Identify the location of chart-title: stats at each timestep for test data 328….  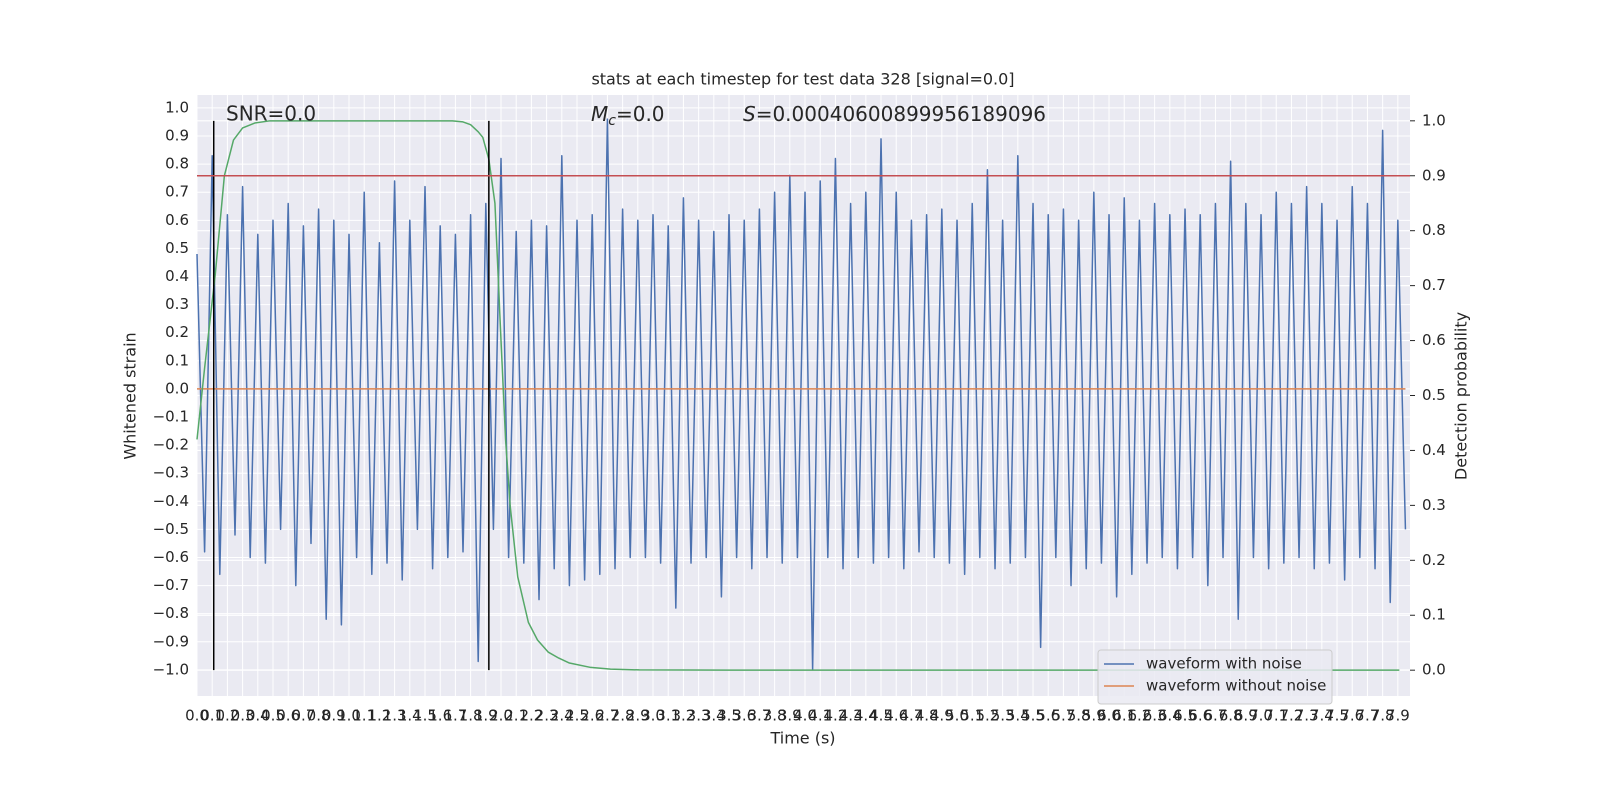
(802, 79).